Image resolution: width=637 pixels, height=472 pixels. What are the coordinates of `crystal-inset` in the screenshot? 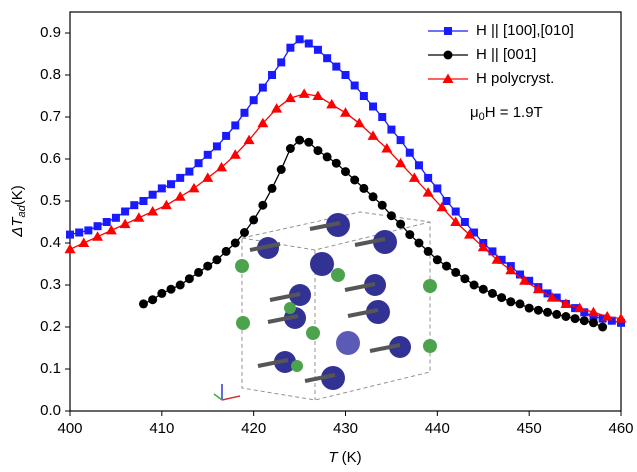 It's located at (325, 306).